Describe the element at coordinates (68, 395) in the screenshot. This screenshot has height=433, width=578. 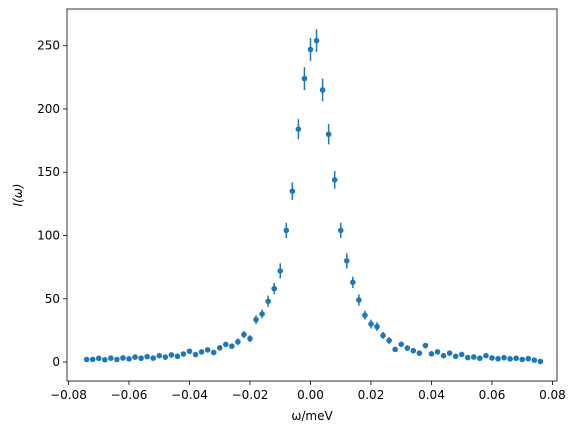
I see `x-tick-label: −0.08` at that location.